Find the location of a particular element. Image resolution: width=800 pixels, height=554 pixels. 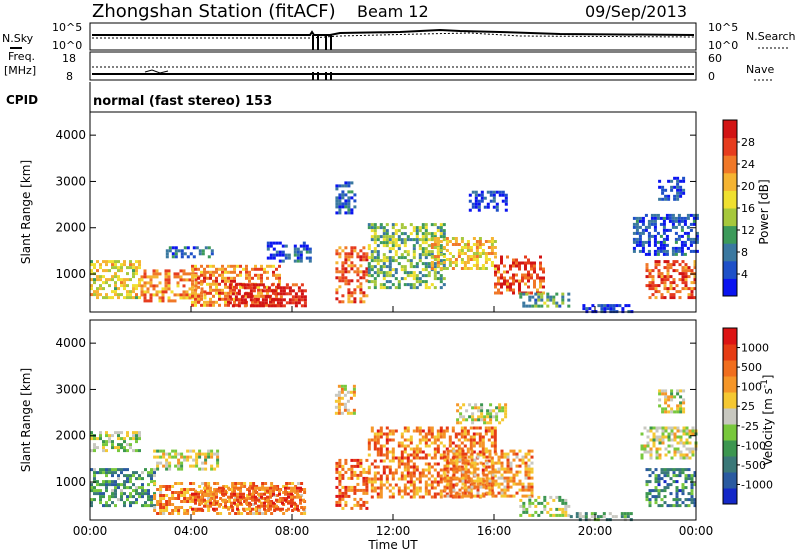

colorbar-segment is located at coordinates (730, 432).